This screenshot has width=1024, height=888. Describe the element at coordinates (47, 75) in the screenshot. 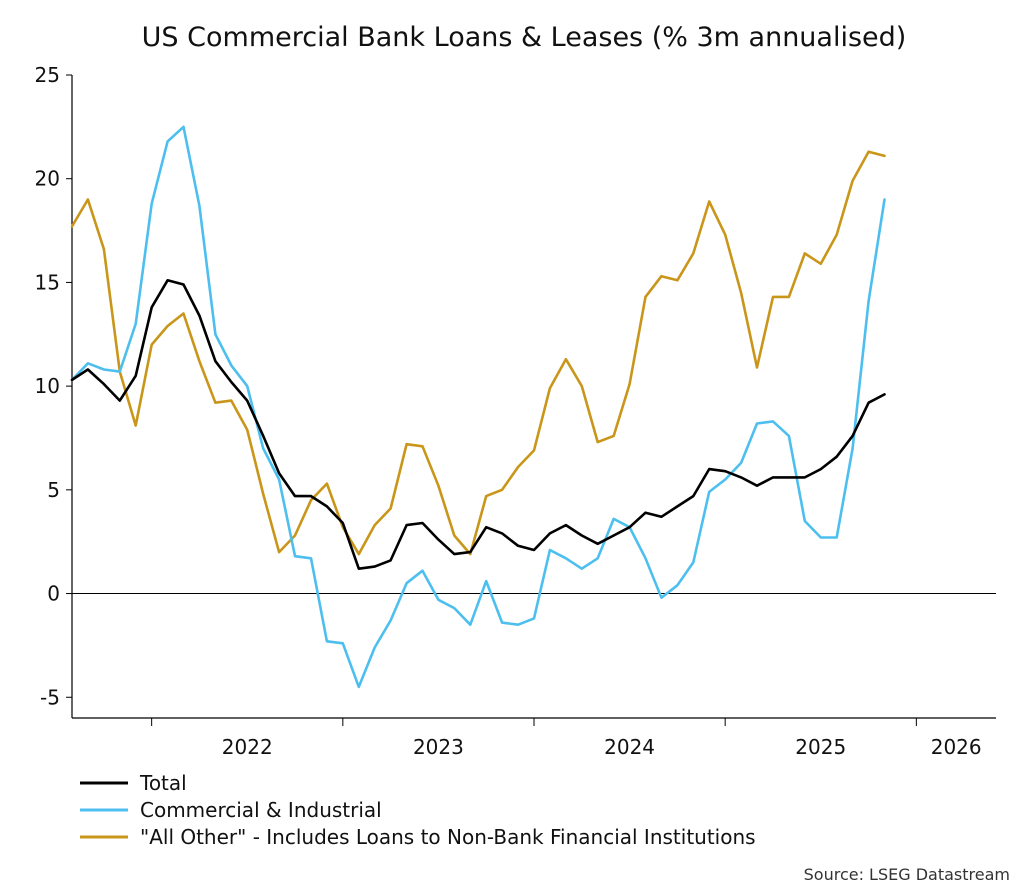

I see `y-tick-label: 25` at that location.